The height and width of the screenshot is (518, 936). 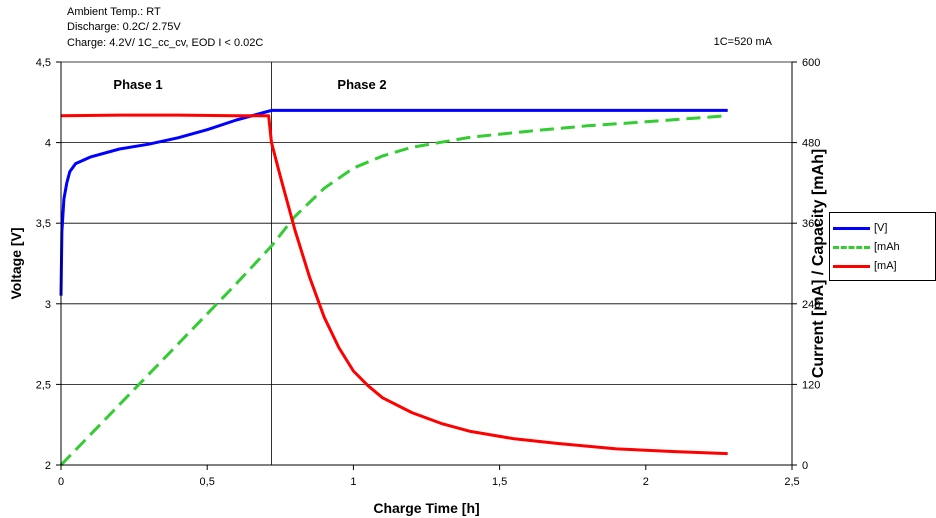 What do you see at coordinates (805, 466) in the screenshot?
I see `y-right-tick-label-0: 0` at bounding box center [805, 466].